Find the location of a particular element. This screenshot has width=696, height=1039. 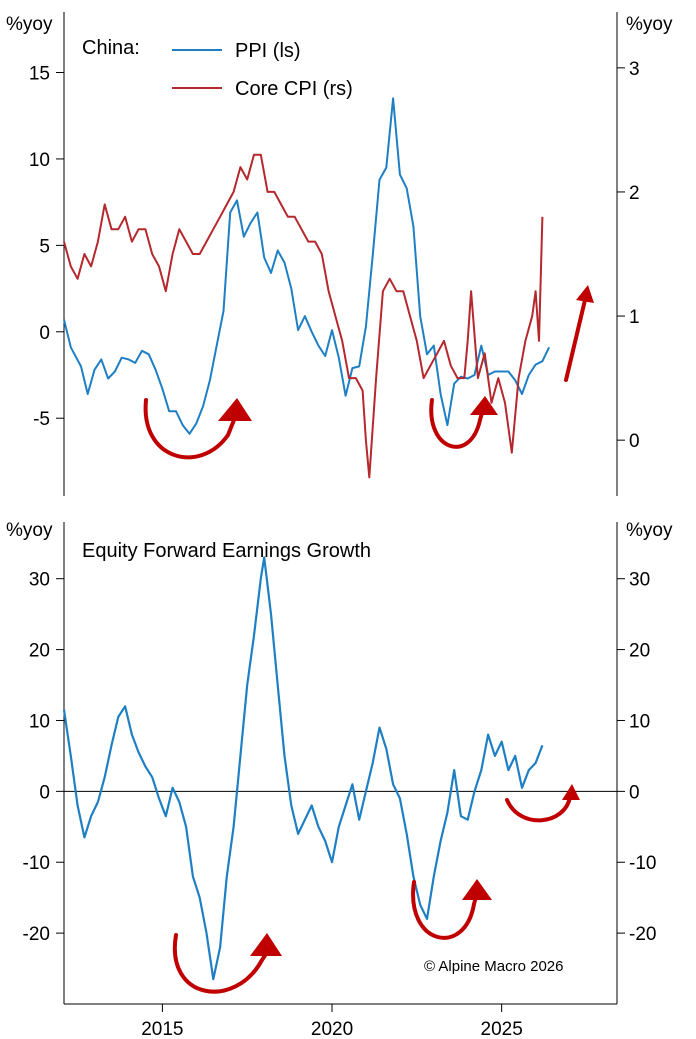

top-left-tick-label: -5 is located at coordinates (41, 419).